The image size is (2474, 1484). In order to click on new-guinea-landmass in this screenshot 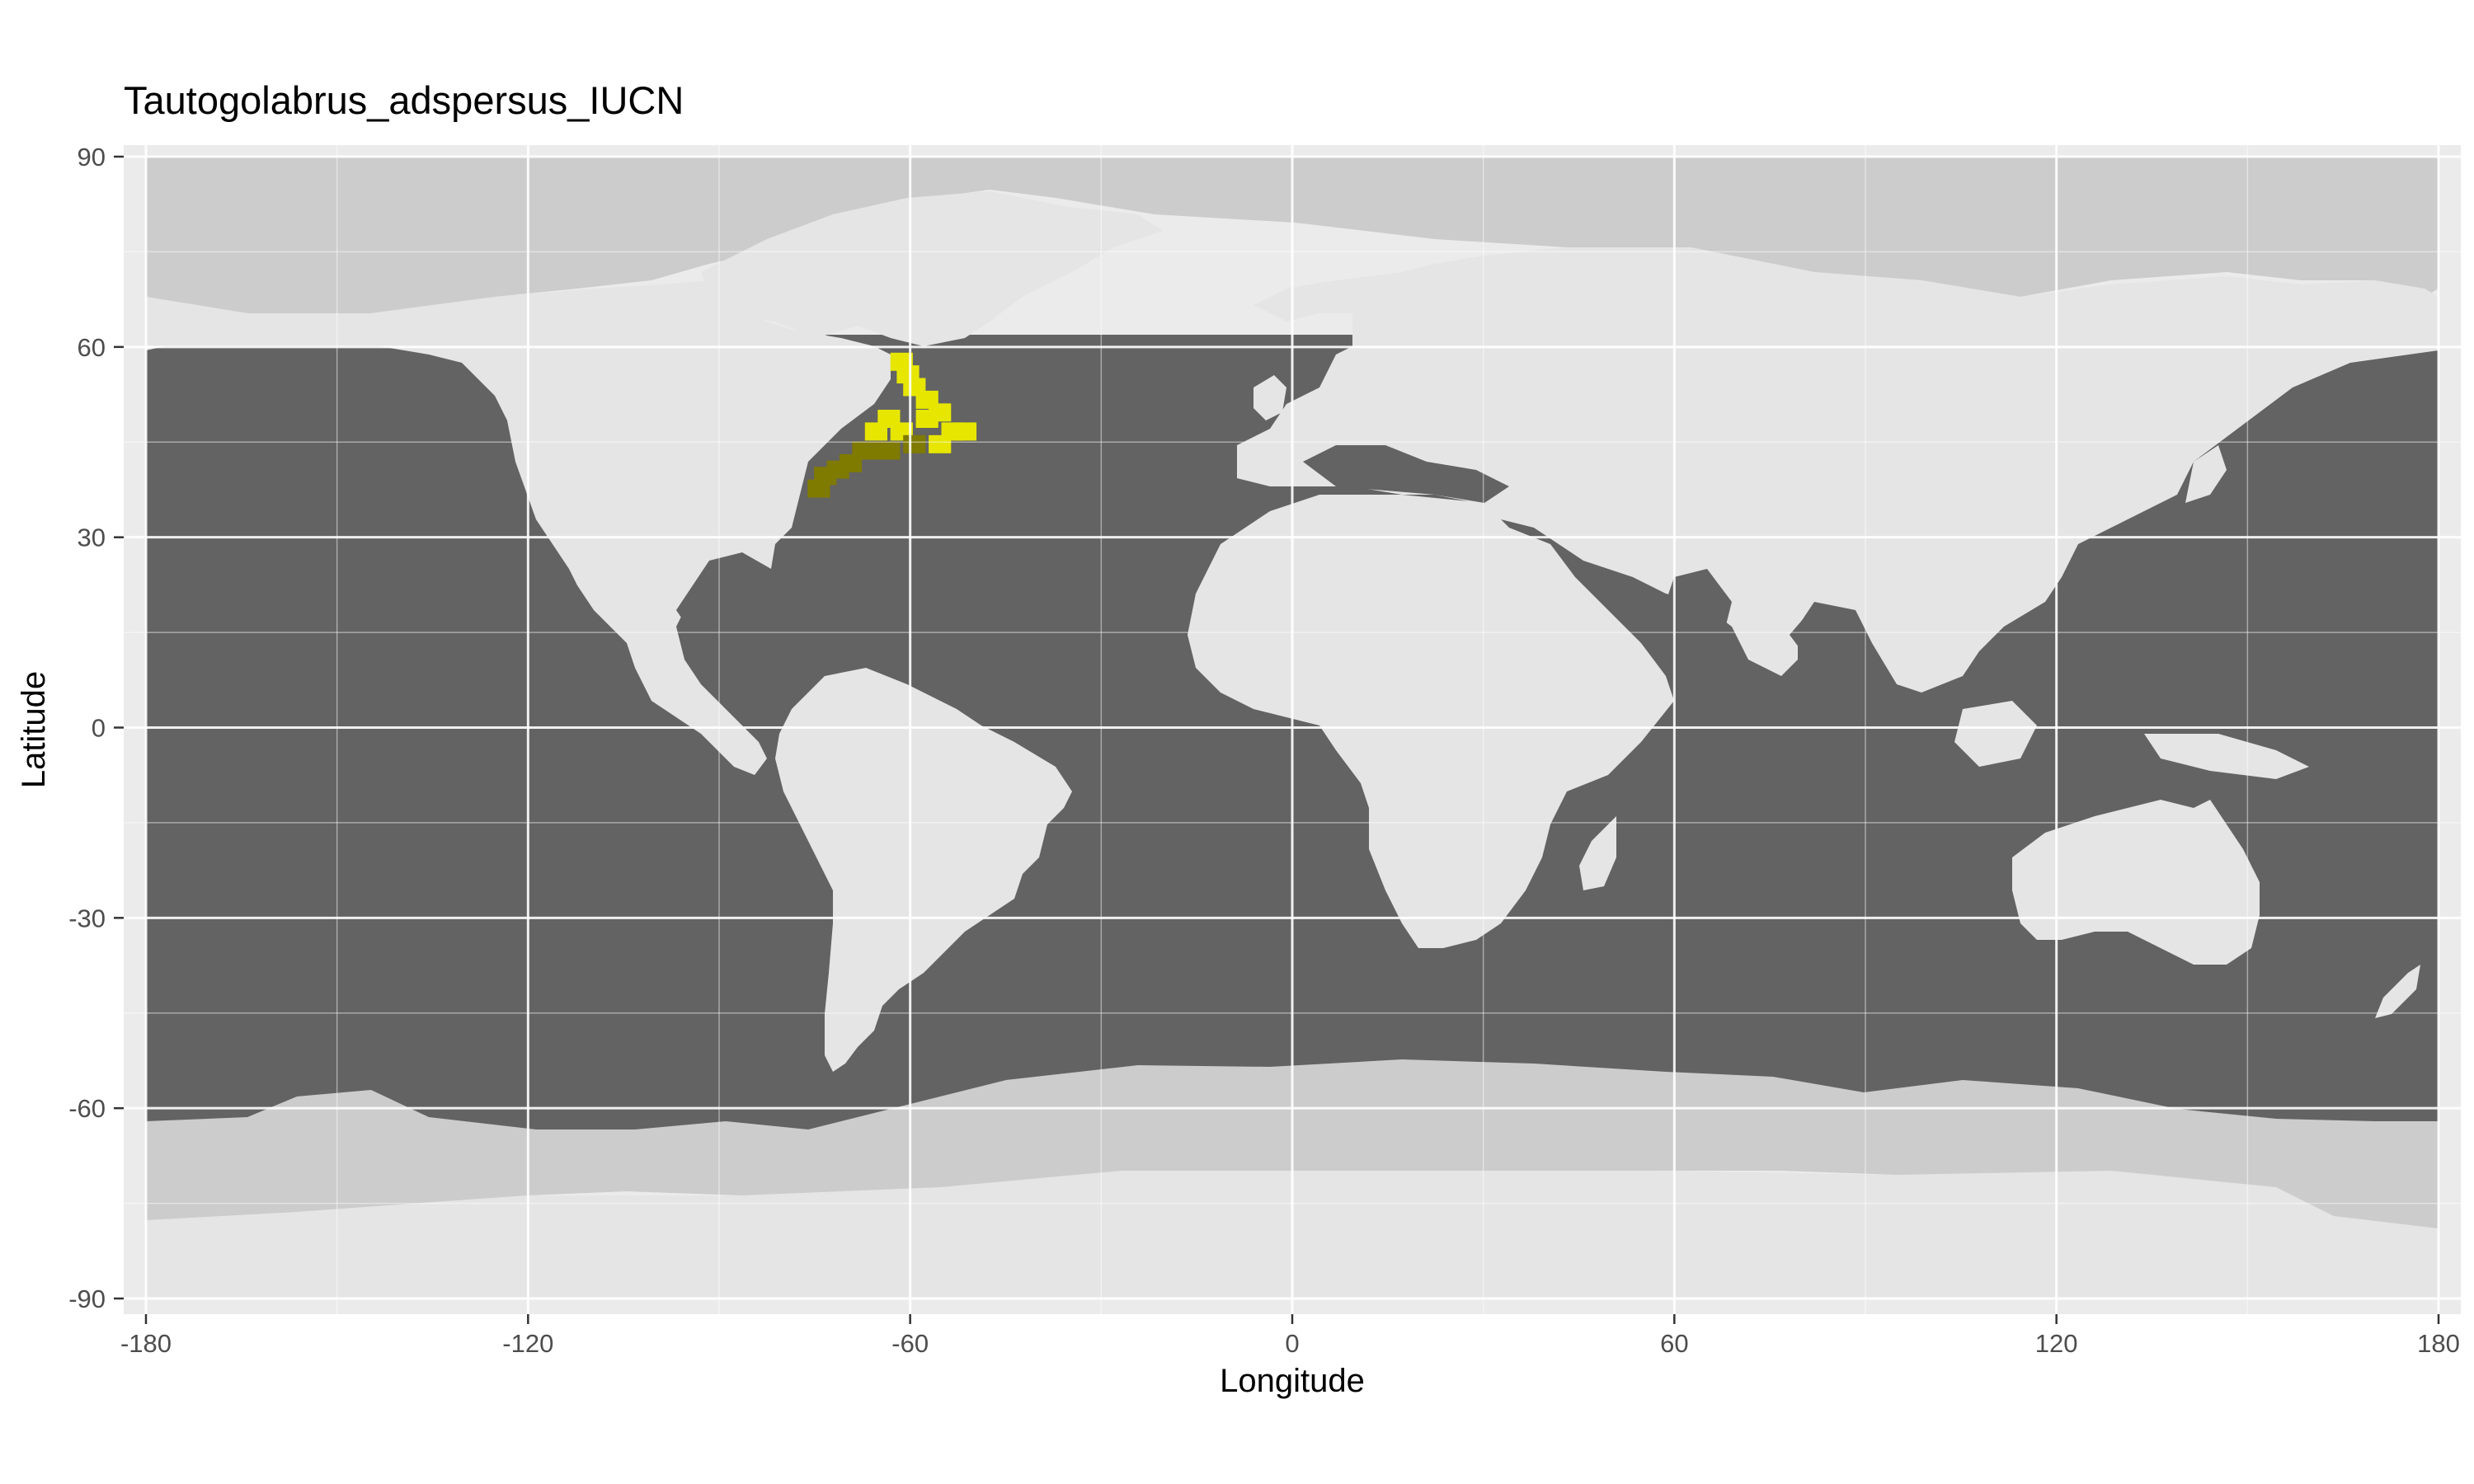, I will do `click(2226, 756)`.